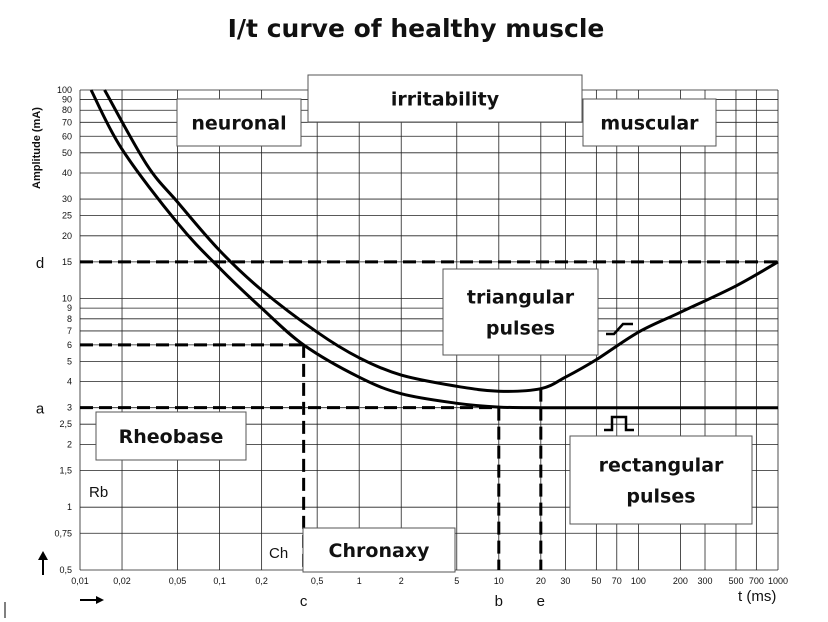 This screenshot has width=828, height=622. I want to click on x-tick-label: 50, so click(596, 581).